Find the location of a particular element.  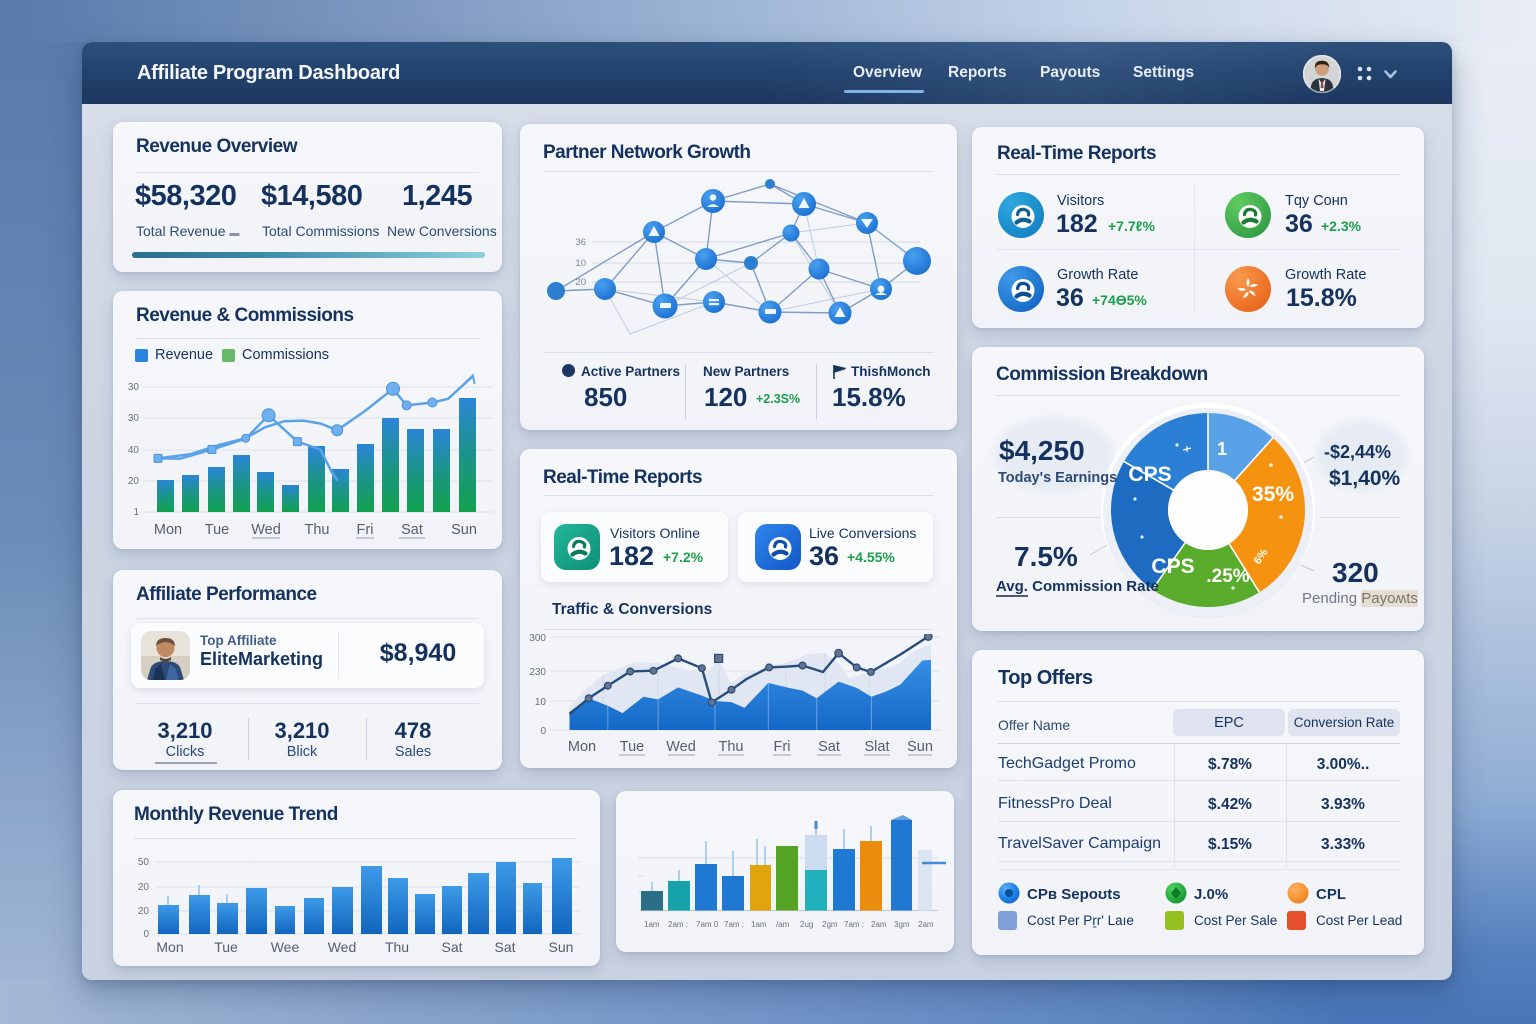

svg-text: 40 is located at coordinates (134, 450).